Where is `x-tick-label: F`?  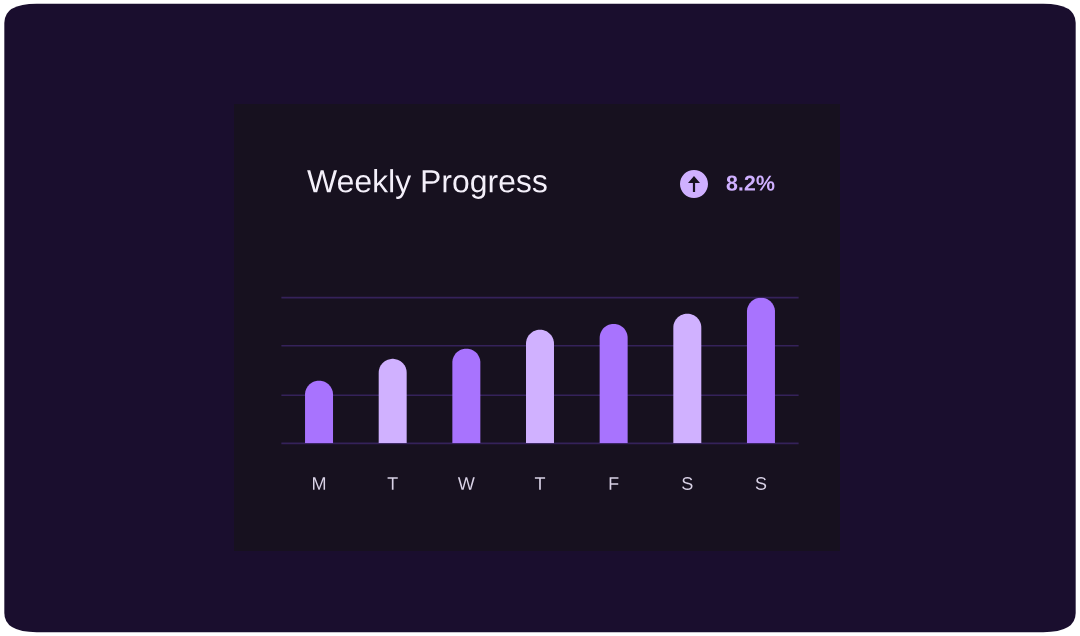 x-tick-label: F is located at coordinates (614, 483).